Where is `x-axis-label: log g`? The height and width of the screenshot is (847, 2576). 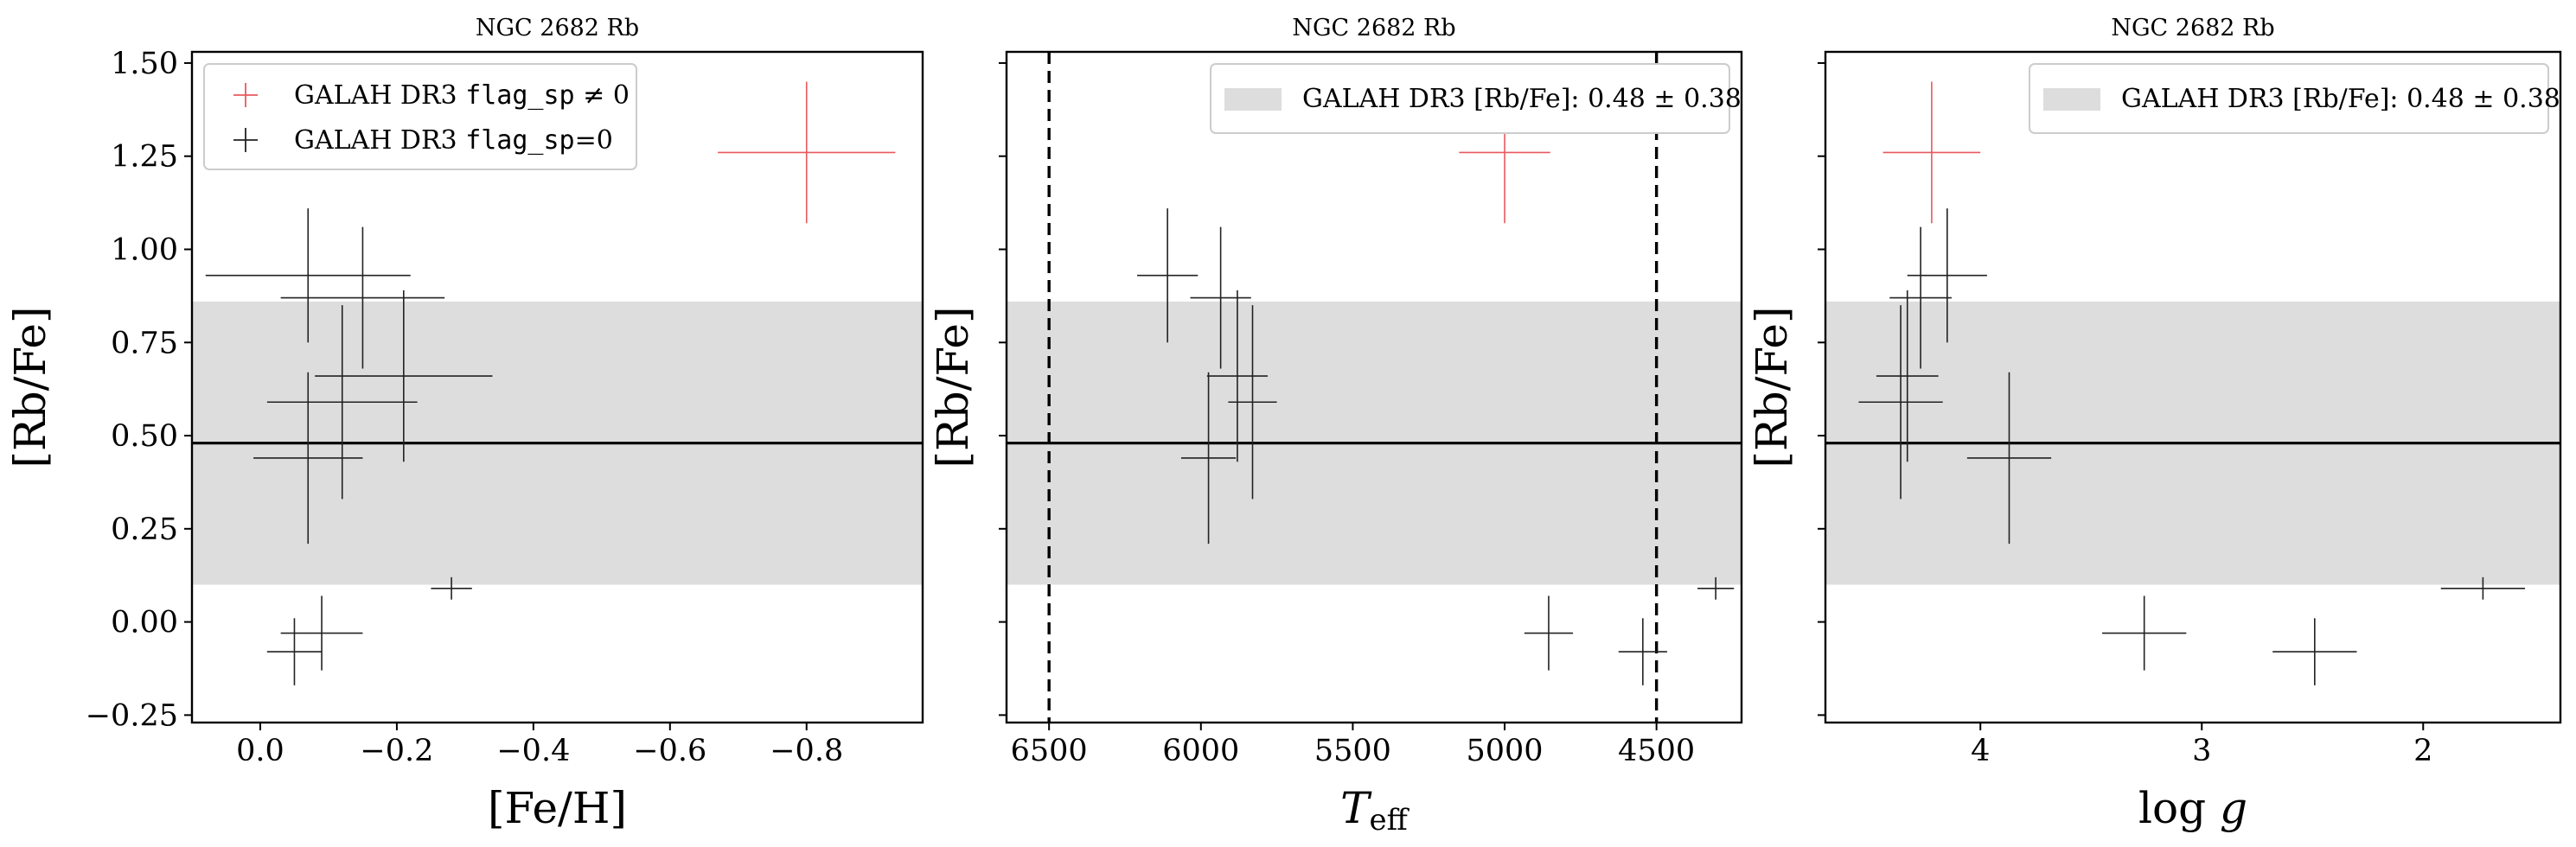
x-axis-label: log g is located at coordinates (2192, 808).